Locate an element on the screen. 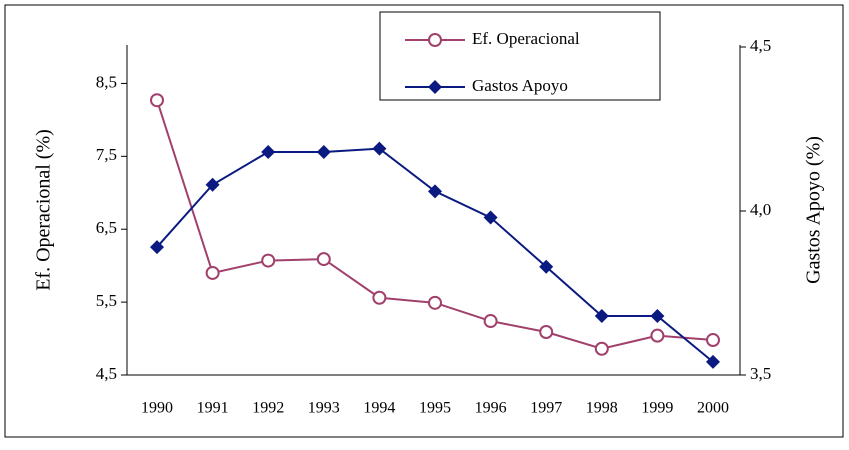 The height and width of the screenshot is (450, 849). x-tick-label: 1996 is located at coordinates (491, 408).